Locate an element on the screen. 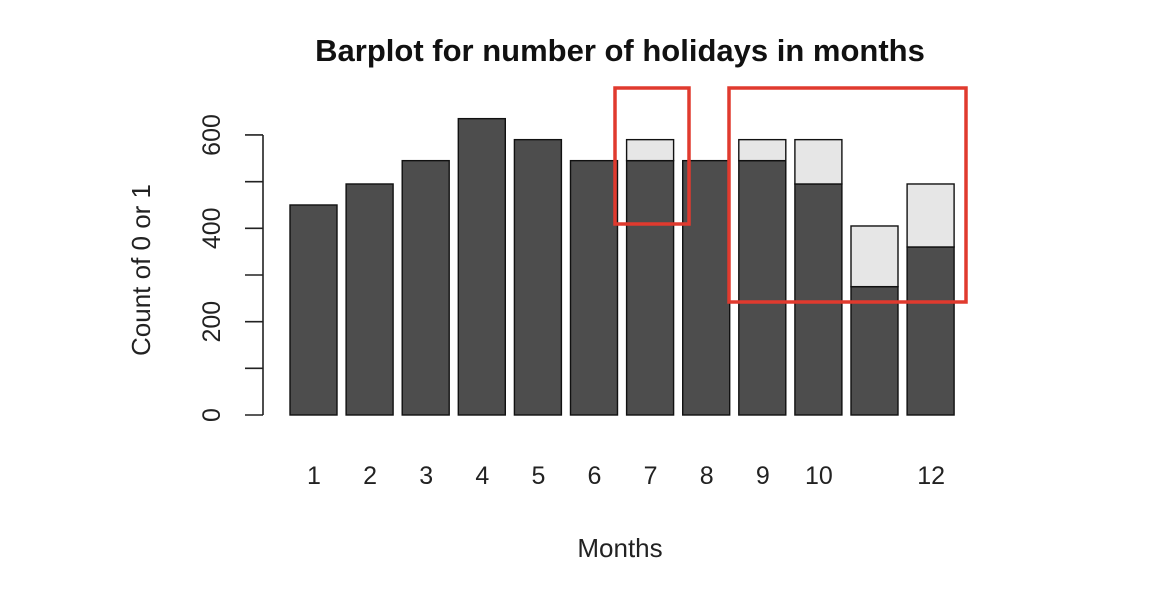 The width and height of the screenshot is (1171, 590). highlight-boxes is located at coordinates (790, 195).